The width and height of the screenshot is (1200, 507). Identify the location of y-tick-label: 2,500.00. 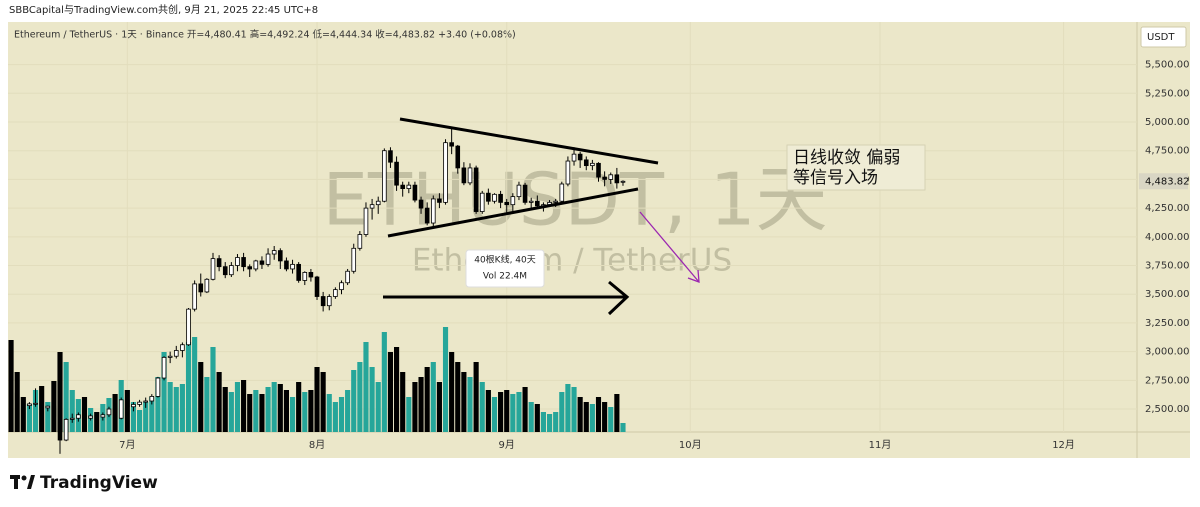
(1167, 409).